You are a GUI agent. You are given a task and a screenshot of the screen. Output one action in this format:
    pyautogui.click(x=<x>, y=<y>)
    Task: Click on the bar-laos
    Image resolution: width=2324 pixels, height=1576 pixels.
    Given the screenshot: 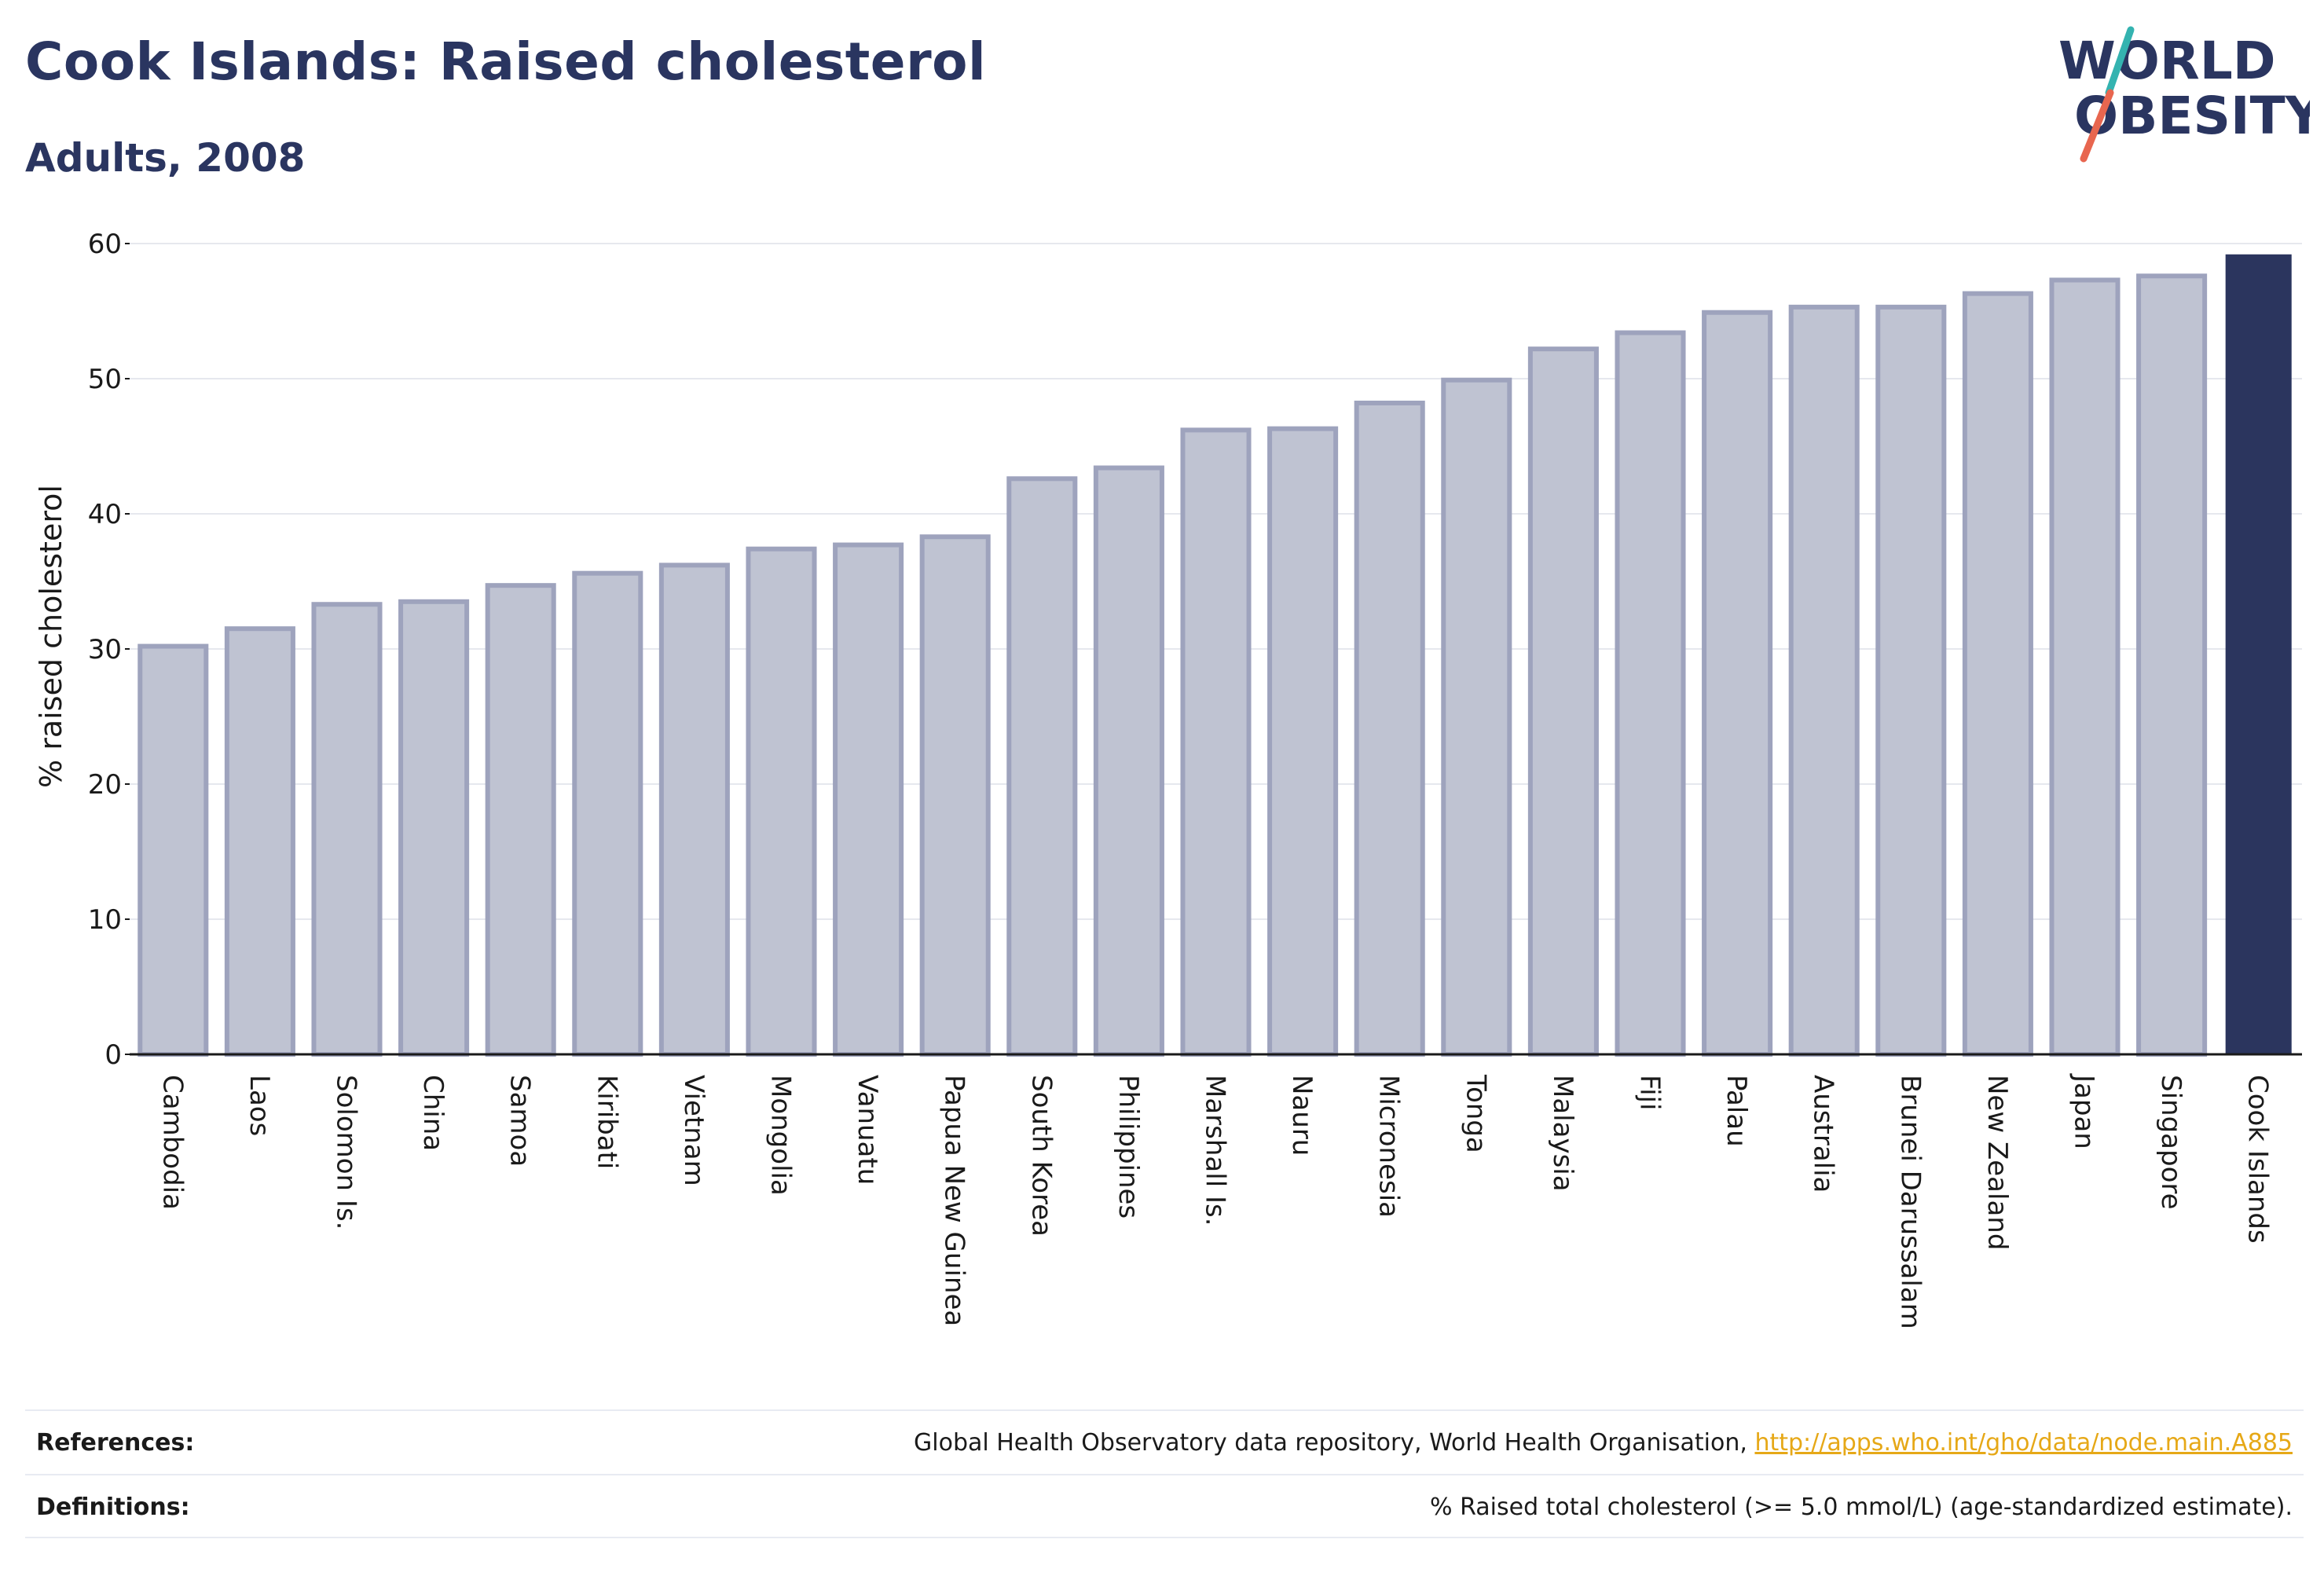 What is the action you would take?
    pyautogui.click(x=259, y=841)
    